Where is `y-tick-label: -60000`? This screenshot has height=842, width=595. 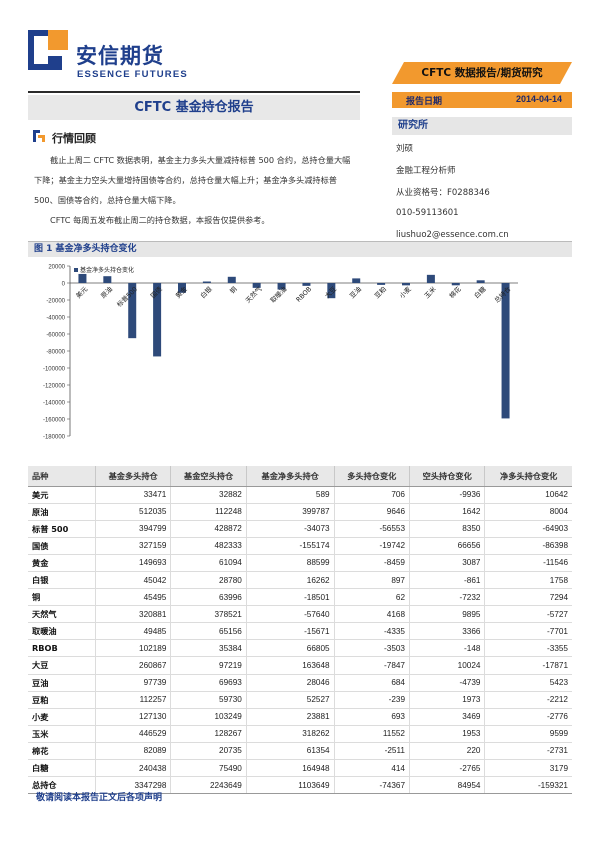 y-tick-label: -60000 is located at coordinates (55, 336).